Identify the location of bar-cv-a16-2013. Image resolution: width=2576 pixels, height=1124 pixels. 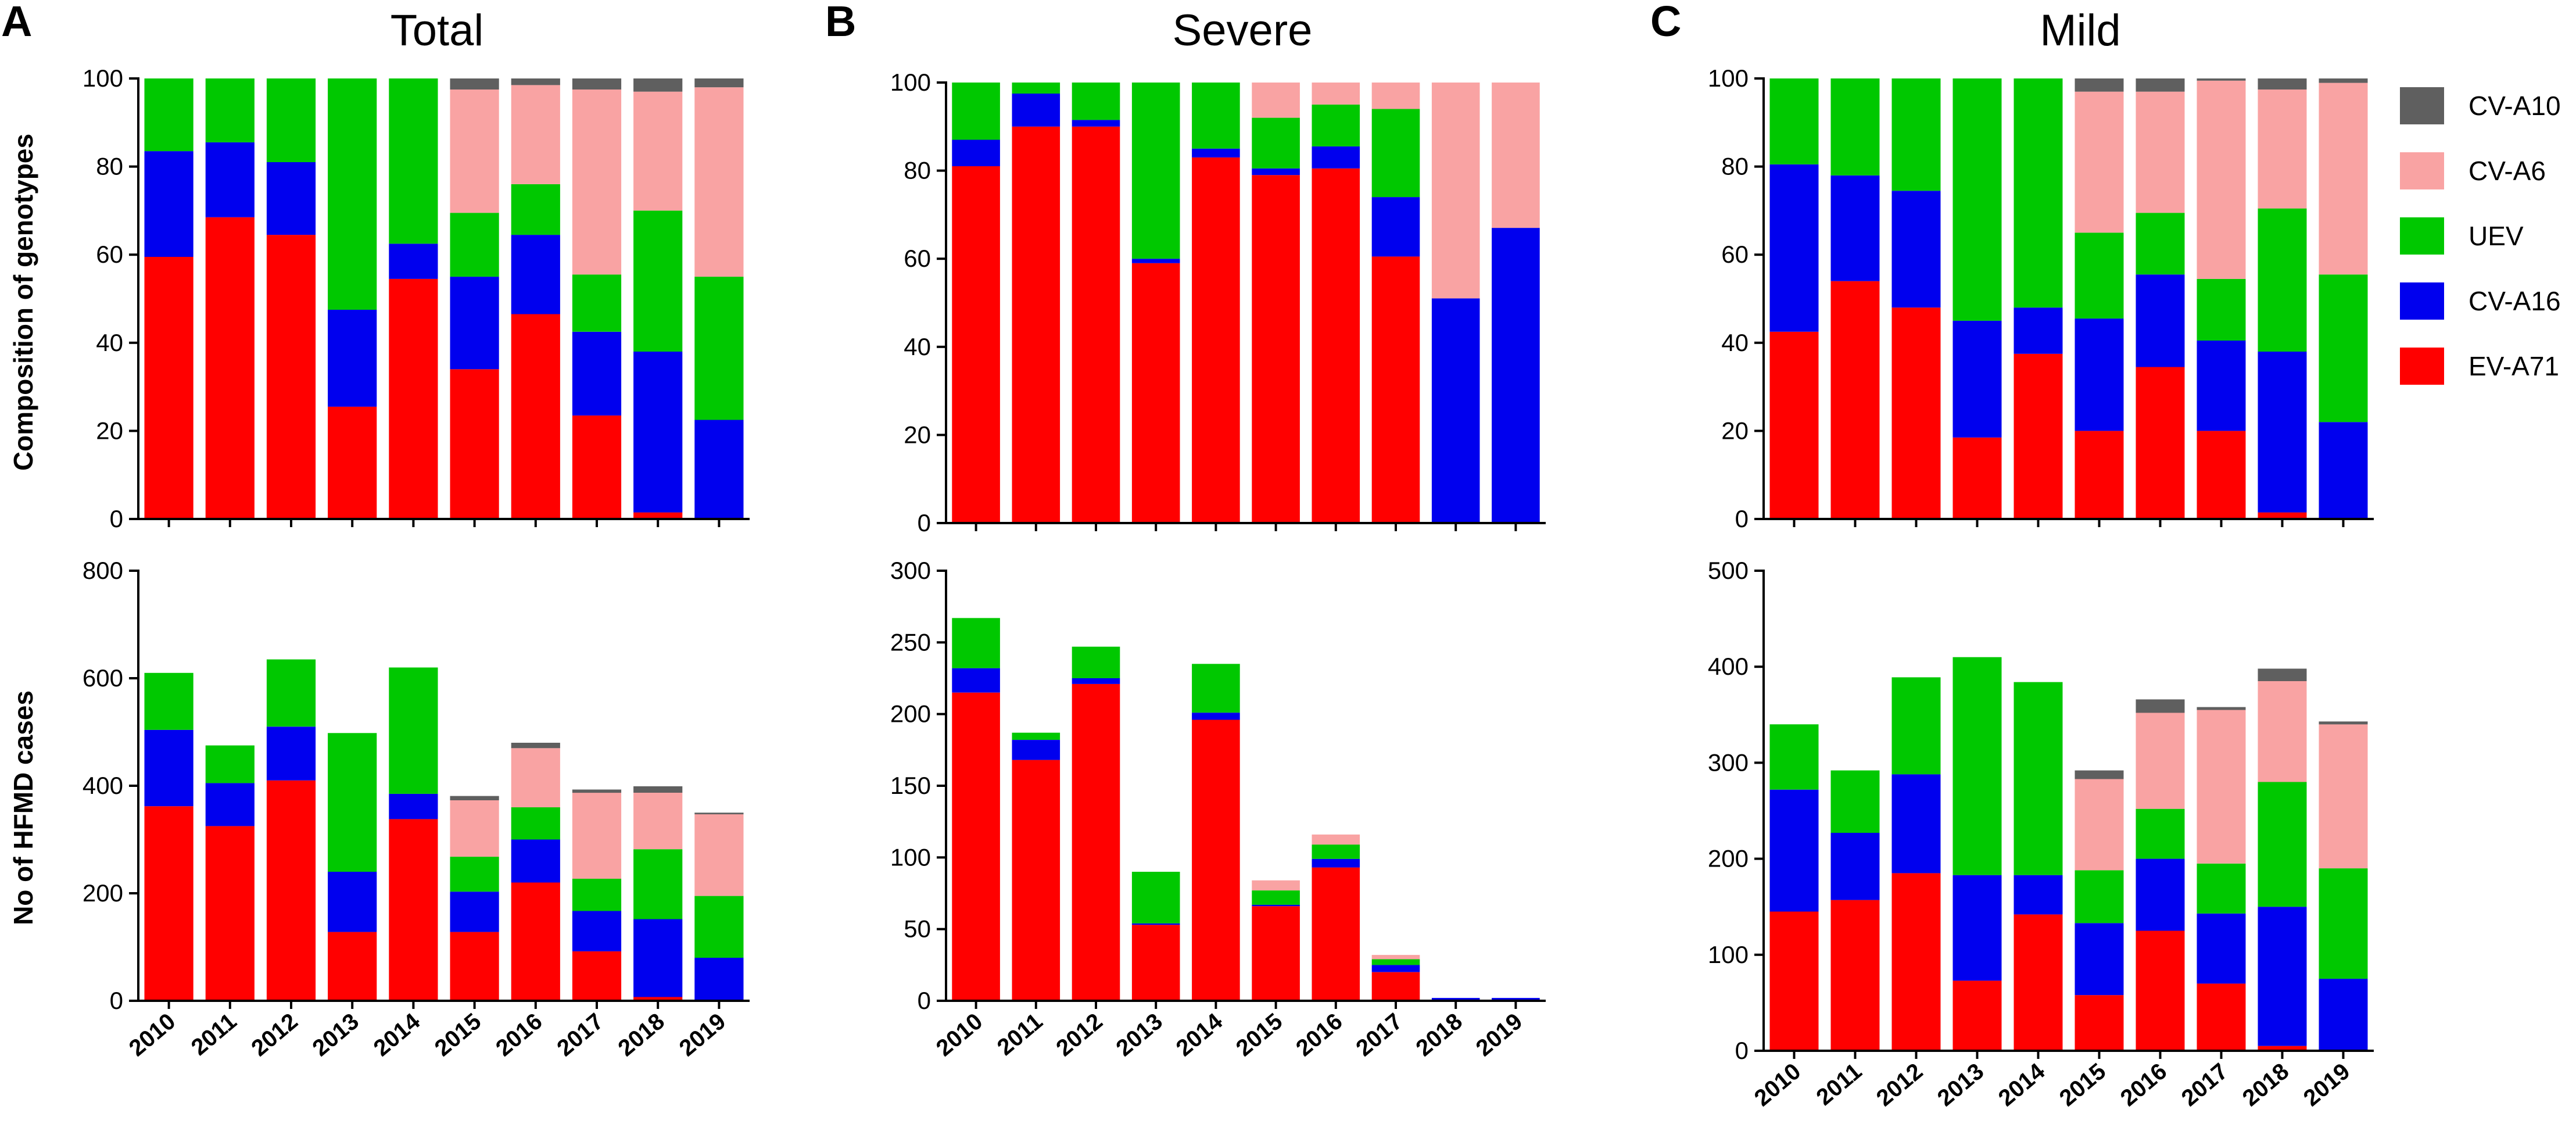
(352, 902).